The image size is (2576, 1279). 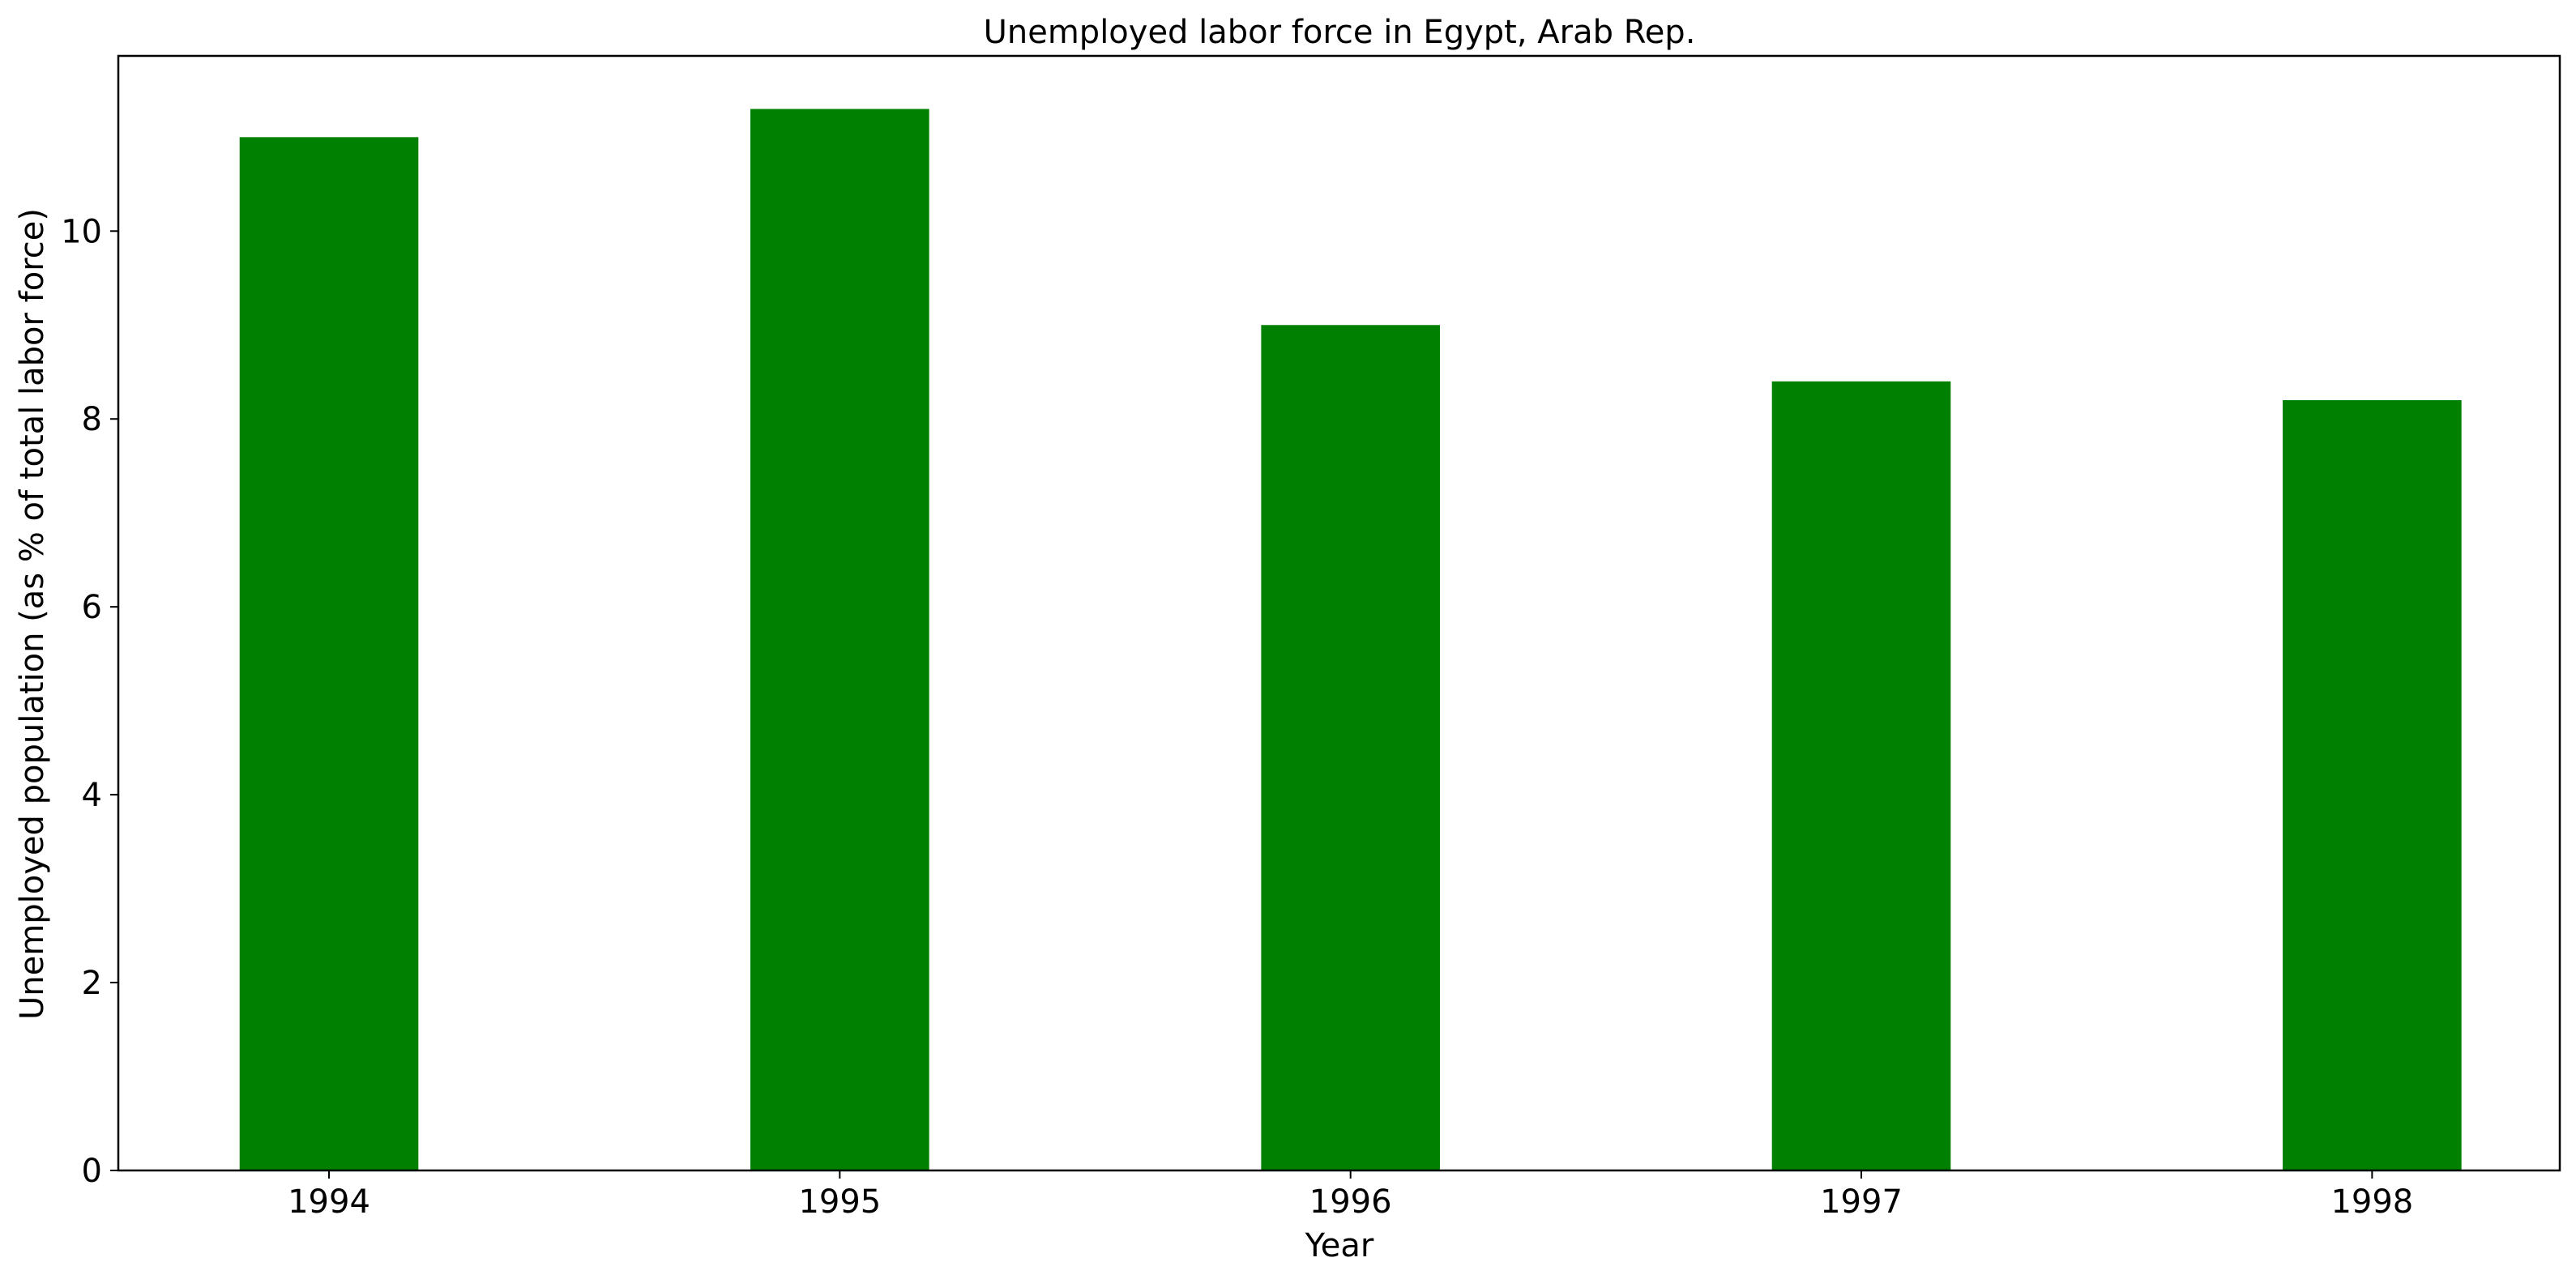 What do you see at coordinates (329, 1202) in the screenshot?
I see `x-tick-label: 1994` at bounding box center [329, 1202].